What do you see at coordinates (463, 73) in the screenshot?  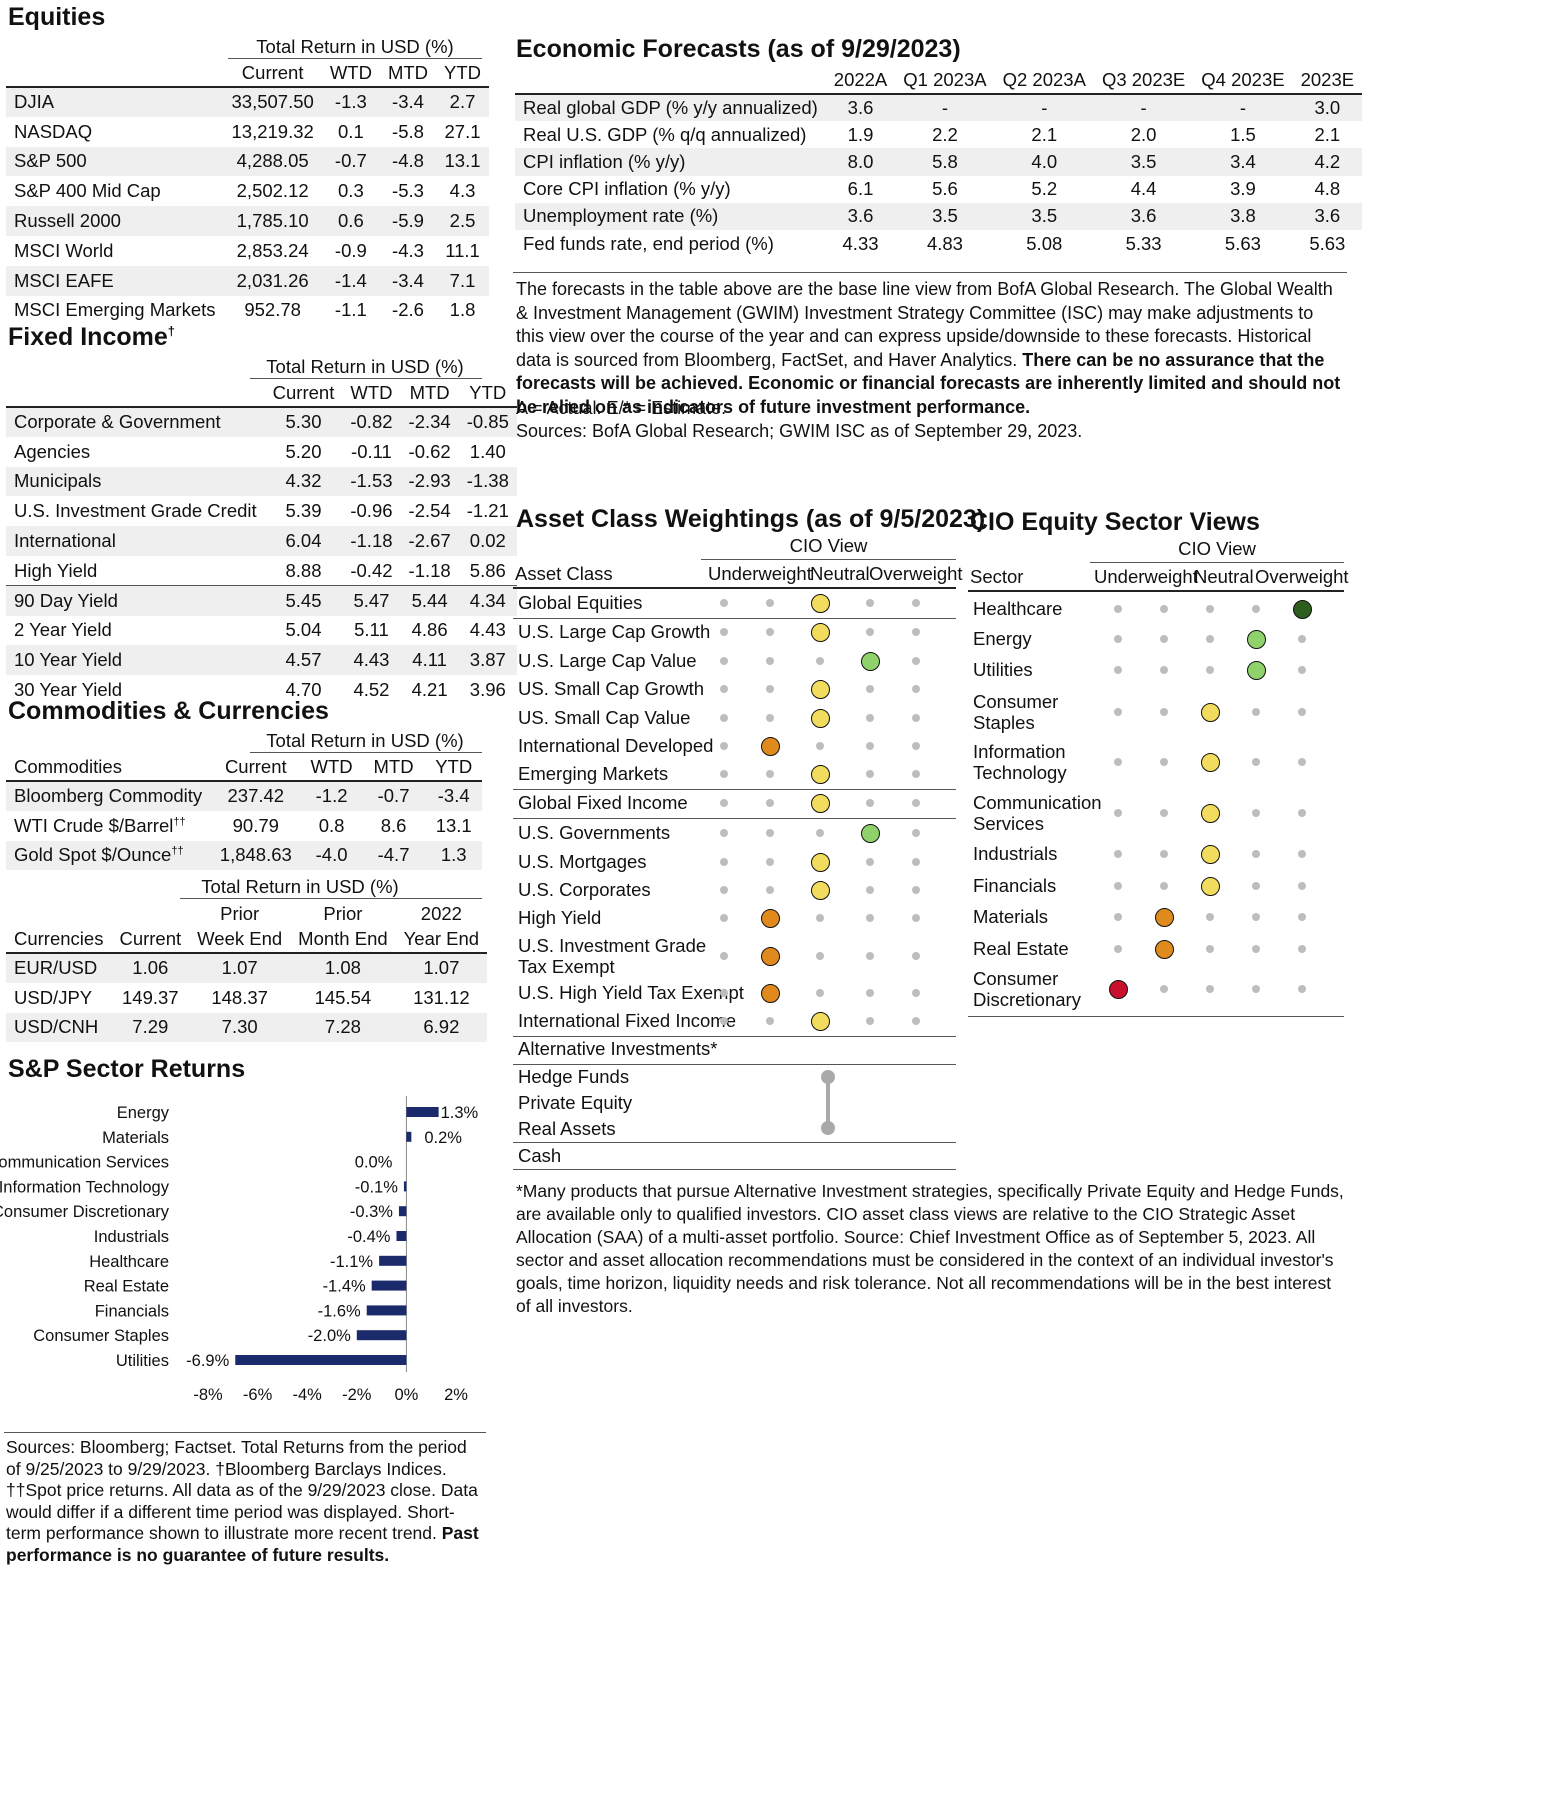 I see `equities-col-header: YTD` at bounding box center [463, 73].